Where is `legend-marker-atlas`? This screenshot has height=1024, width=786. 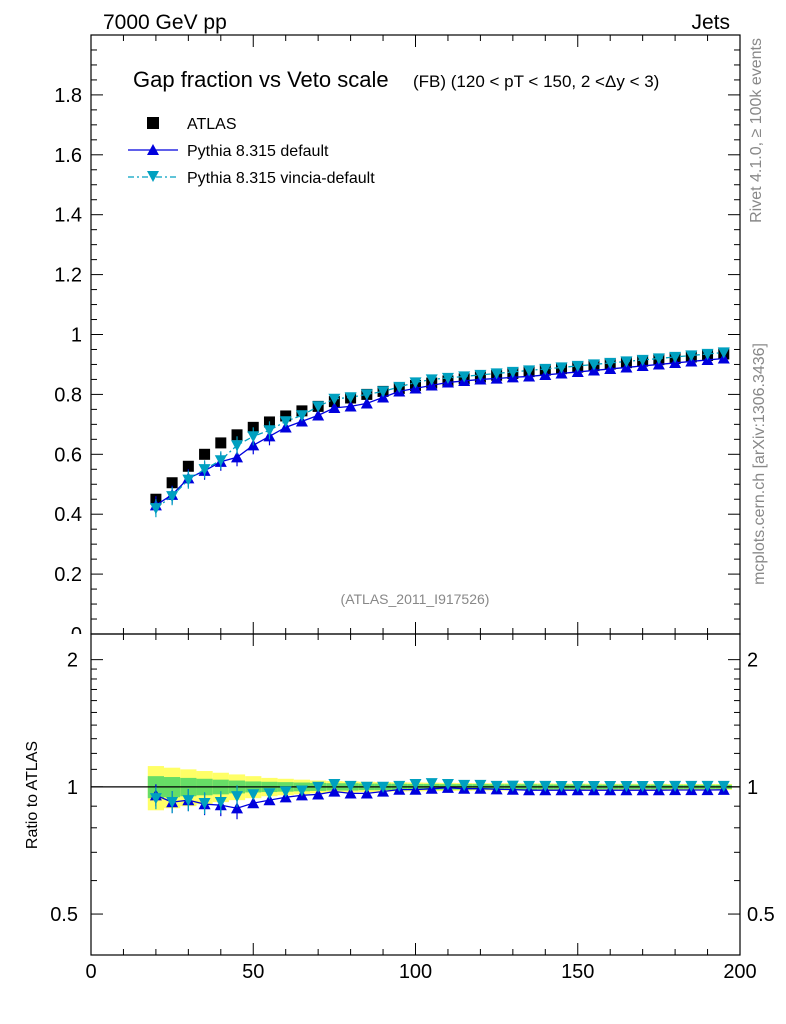
legend-marker-atlas is located at coordinates (153, 123).